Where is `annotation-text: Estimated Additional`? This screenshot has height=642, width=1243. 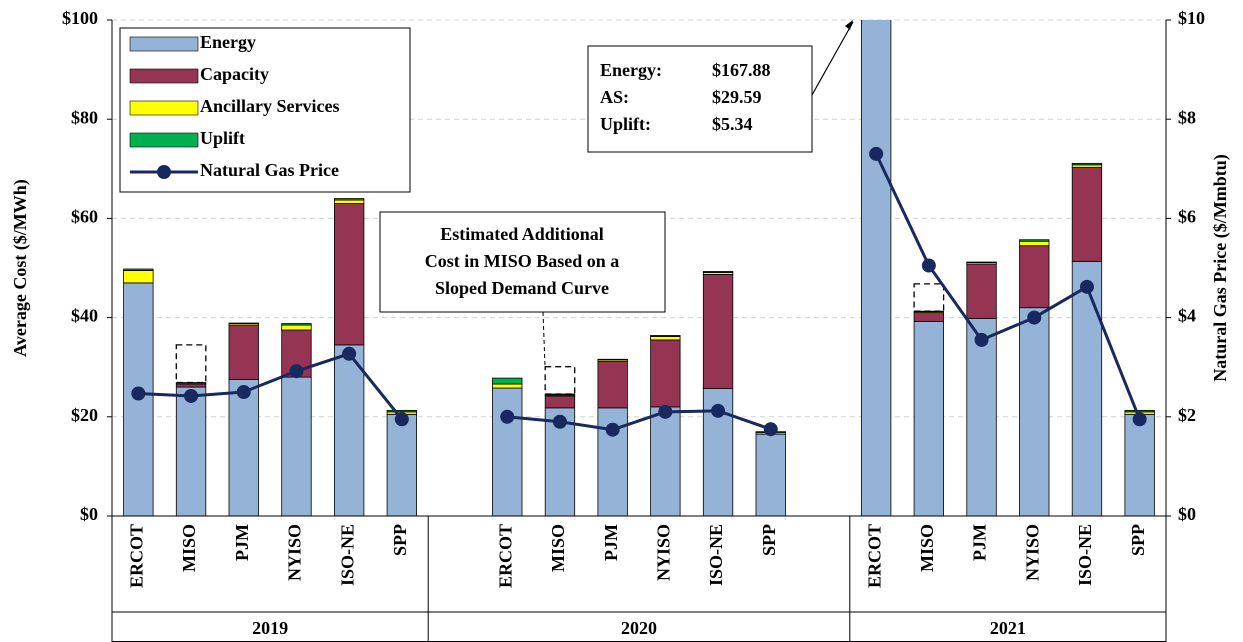
annotation-text: Estimated Additional is located at coordinates (522, 234).